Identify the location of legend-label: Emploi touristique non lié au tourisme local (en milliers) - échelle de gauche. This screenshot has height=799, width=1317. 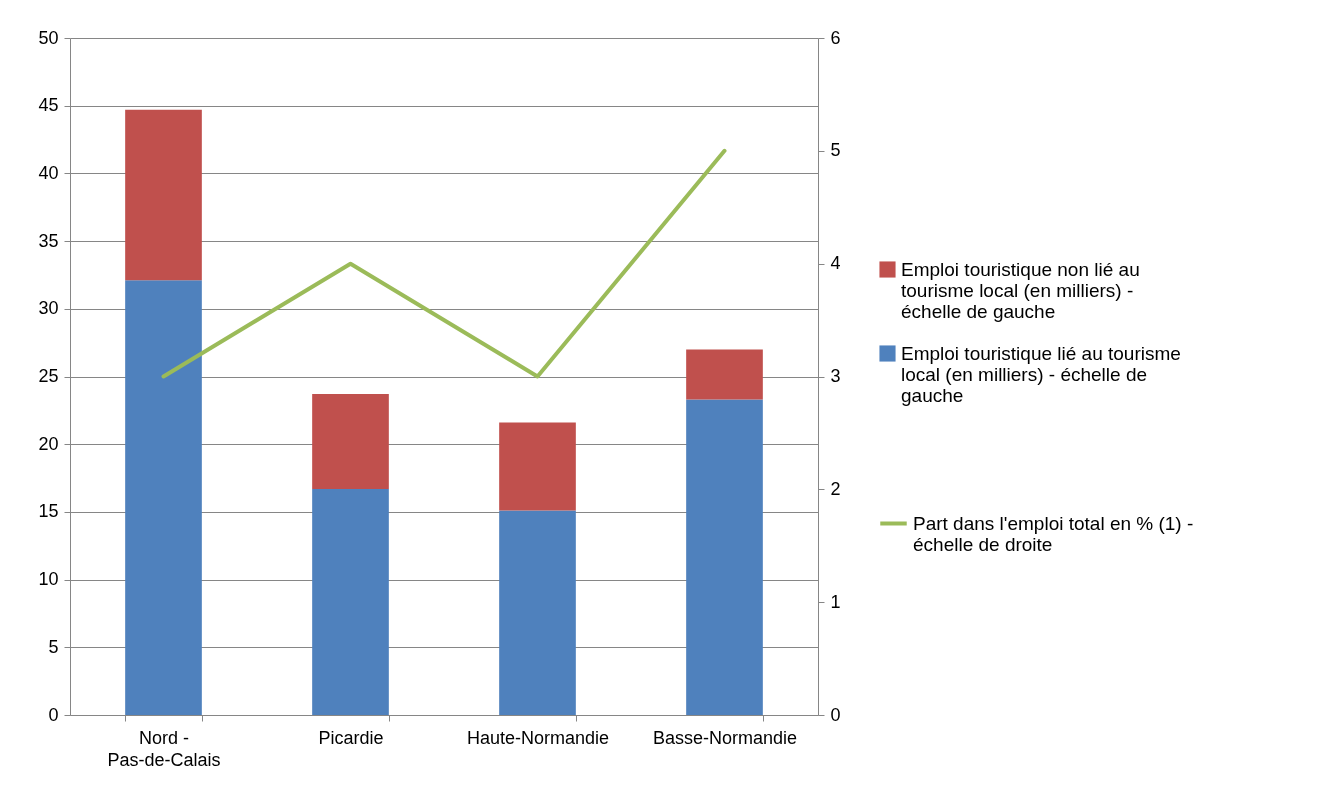
(1020, 290).